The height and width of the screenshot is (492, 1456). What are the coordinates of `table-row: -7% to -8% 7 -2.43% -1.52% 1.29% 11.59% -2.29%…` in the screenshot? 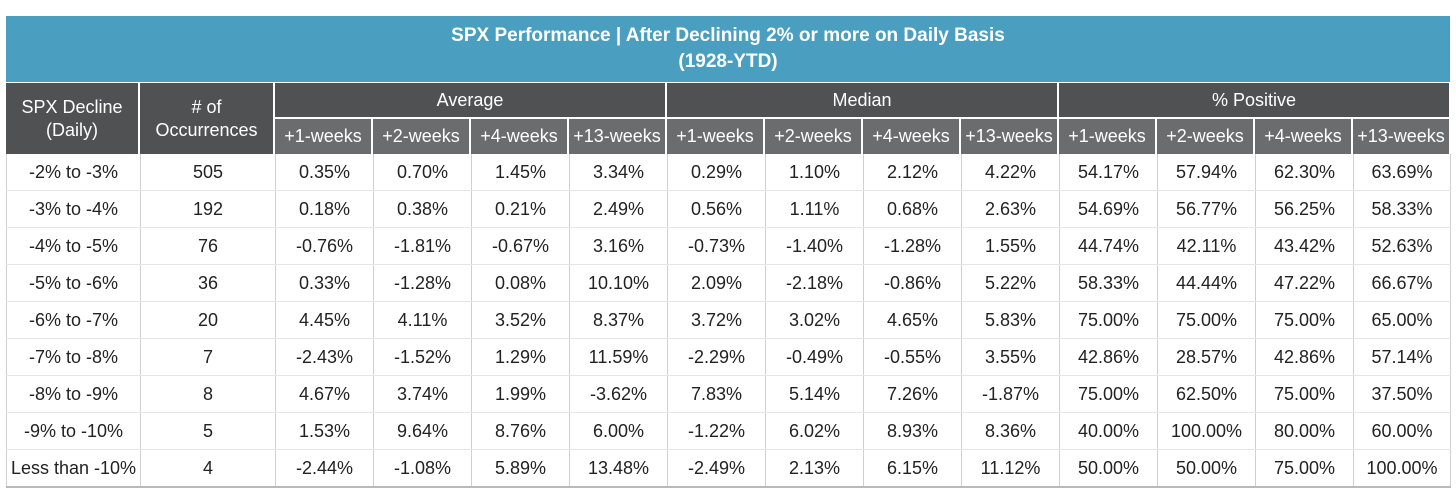 It's located at (728, 357).